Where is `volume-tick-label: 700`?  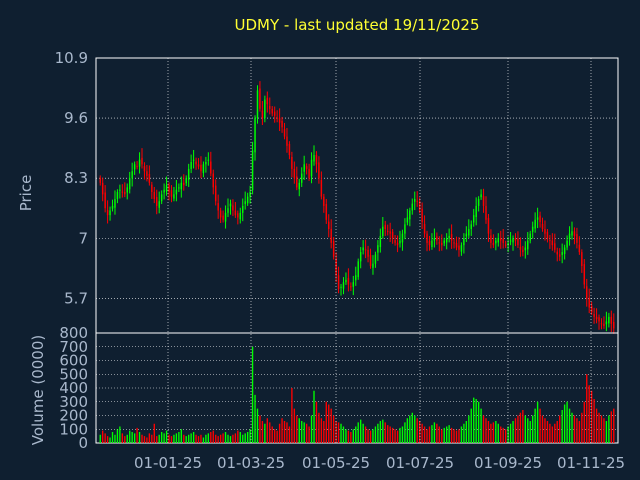 volume-tick-label: 700 is located at coordinates (73, 347).